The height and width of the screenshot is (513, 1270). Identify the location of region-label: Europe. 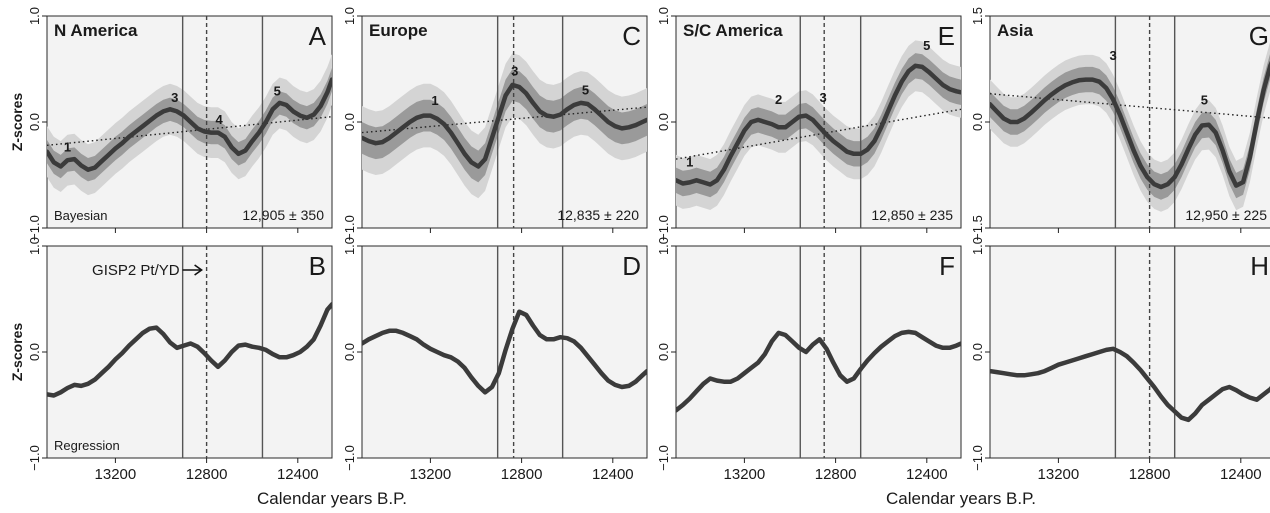
(398, 30).